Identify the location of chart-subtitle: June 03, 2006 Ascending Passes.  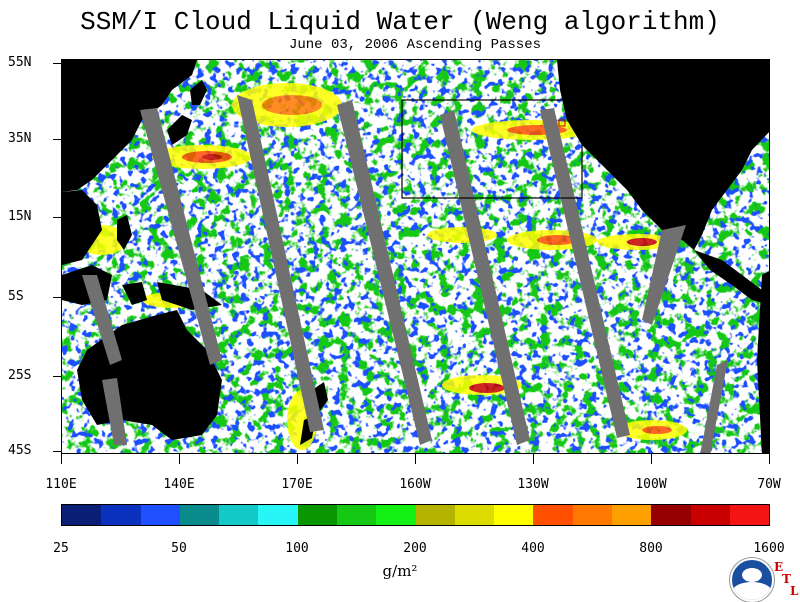
(415, 45).